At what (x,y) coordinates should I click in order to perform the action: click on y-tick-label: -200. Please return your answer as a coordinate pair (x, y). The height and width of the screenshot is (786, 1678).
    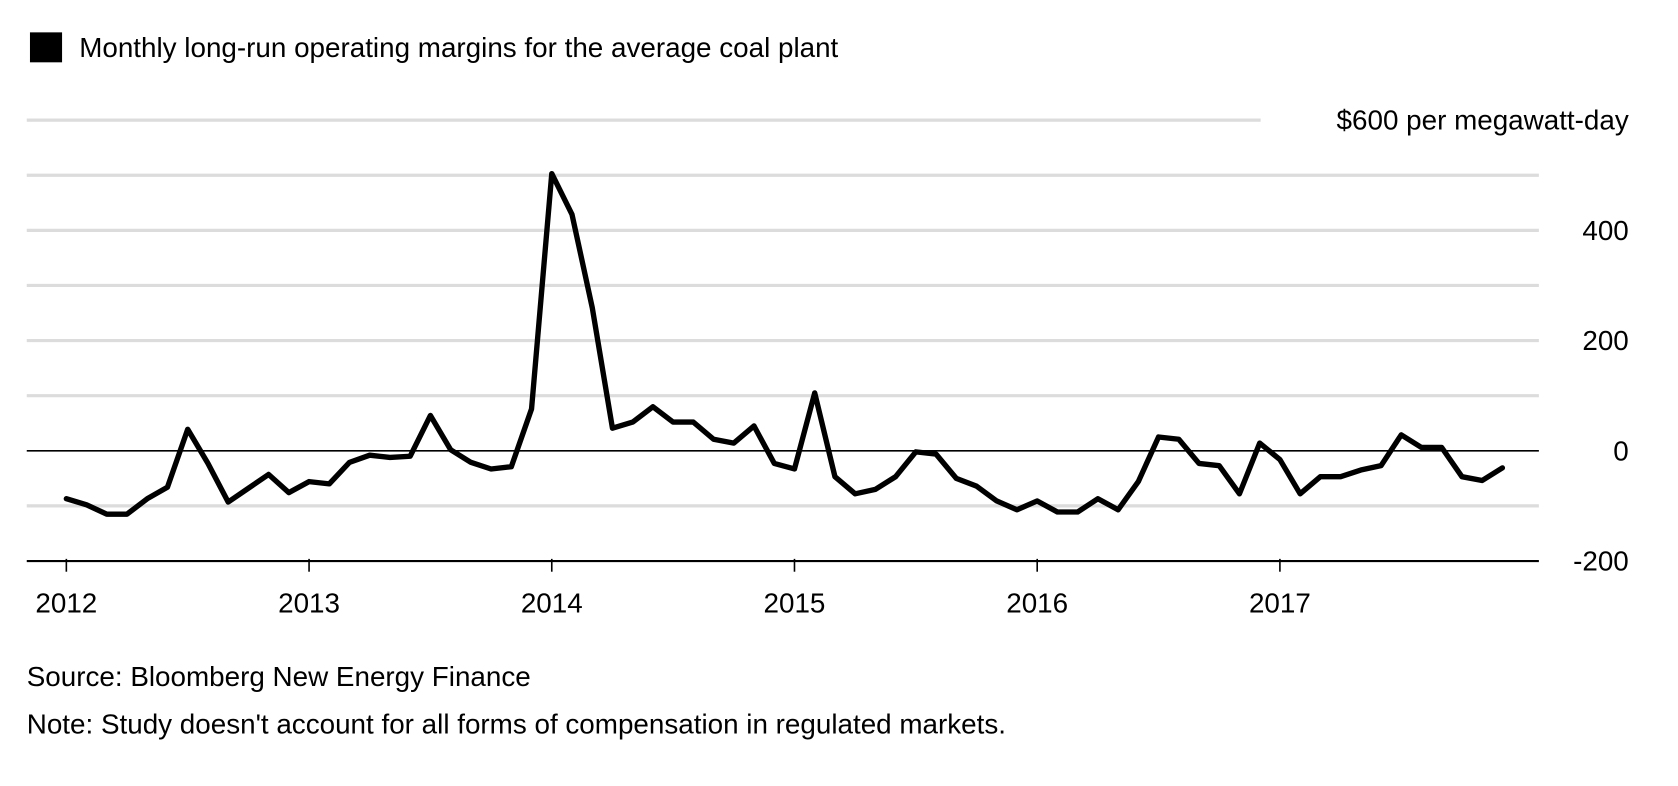
    Looking at the image, I should click on (1601, 561).